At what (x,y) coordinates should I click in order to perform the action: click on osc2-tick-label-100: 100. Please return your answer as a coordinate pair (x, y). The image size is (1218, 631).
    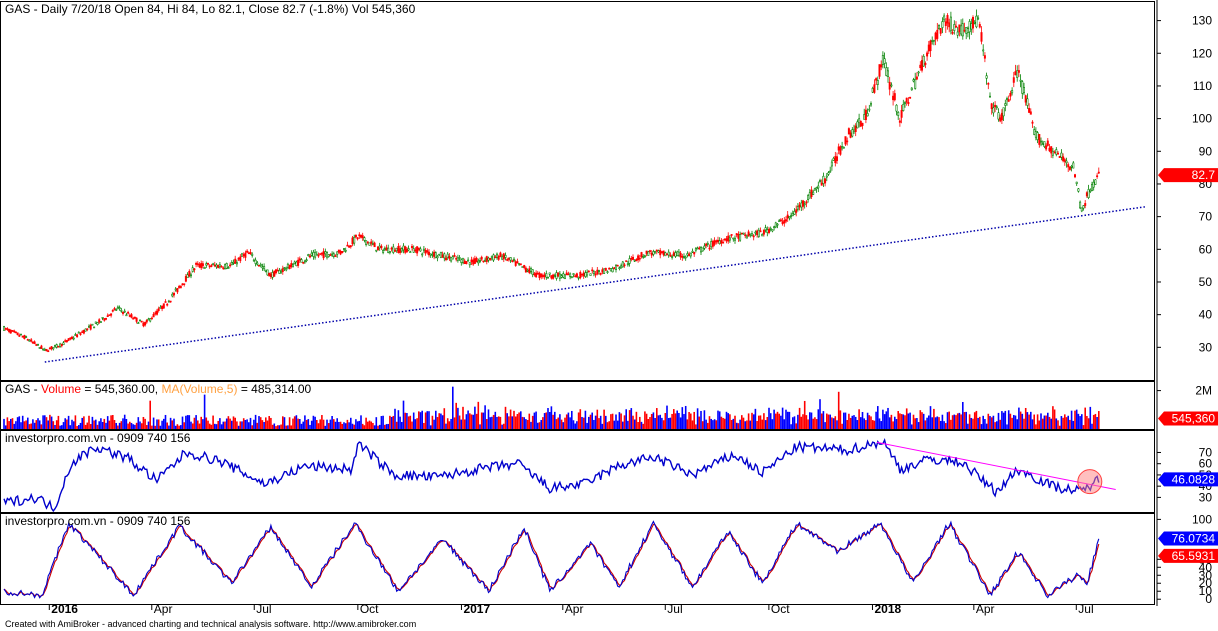
    Looking at the image, I should click on (1202, 519).